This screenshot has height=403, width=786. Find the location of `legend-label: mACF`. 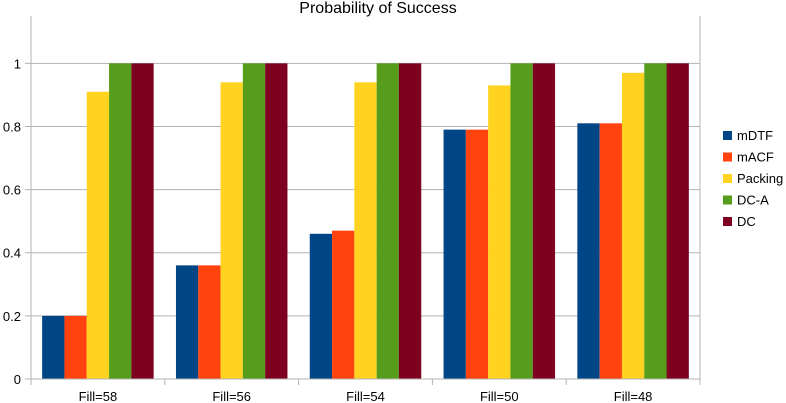

legend-label: mACF is located at coordinates (755, 157).